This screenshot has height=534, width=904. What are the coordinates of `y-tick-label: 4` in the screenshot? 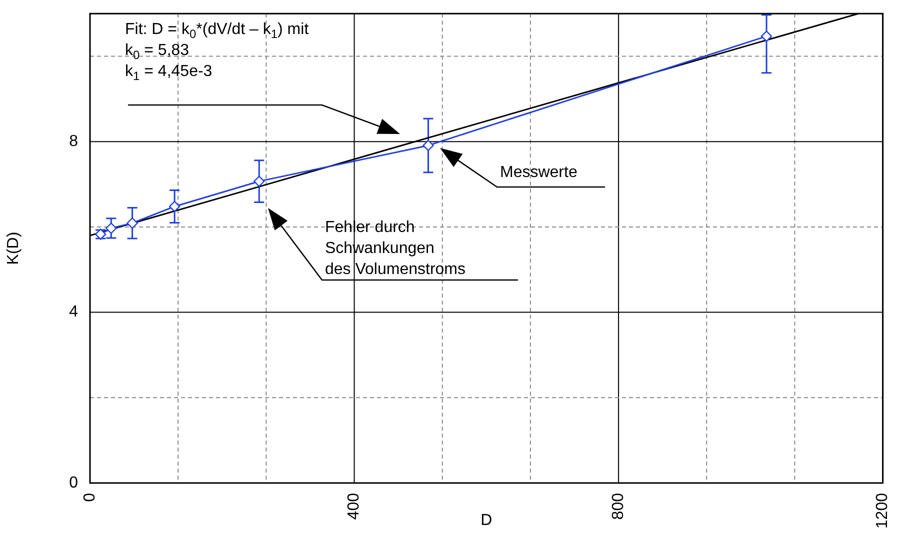 It's located at (73, 312).